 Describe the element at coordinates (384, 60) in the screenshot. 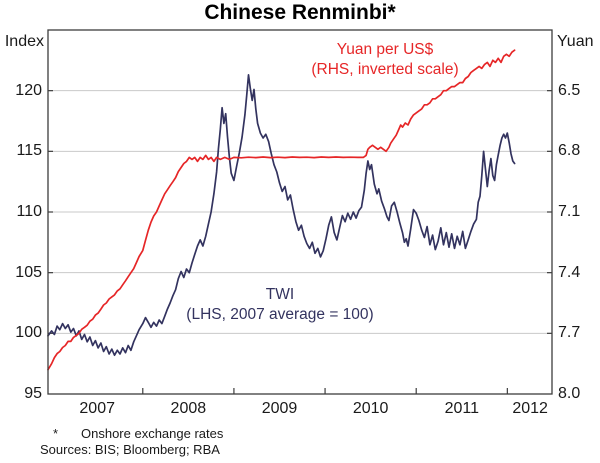

I see `rhs-series-annotation: Yuan per US$ (RHS, inverted scale)` at that location.